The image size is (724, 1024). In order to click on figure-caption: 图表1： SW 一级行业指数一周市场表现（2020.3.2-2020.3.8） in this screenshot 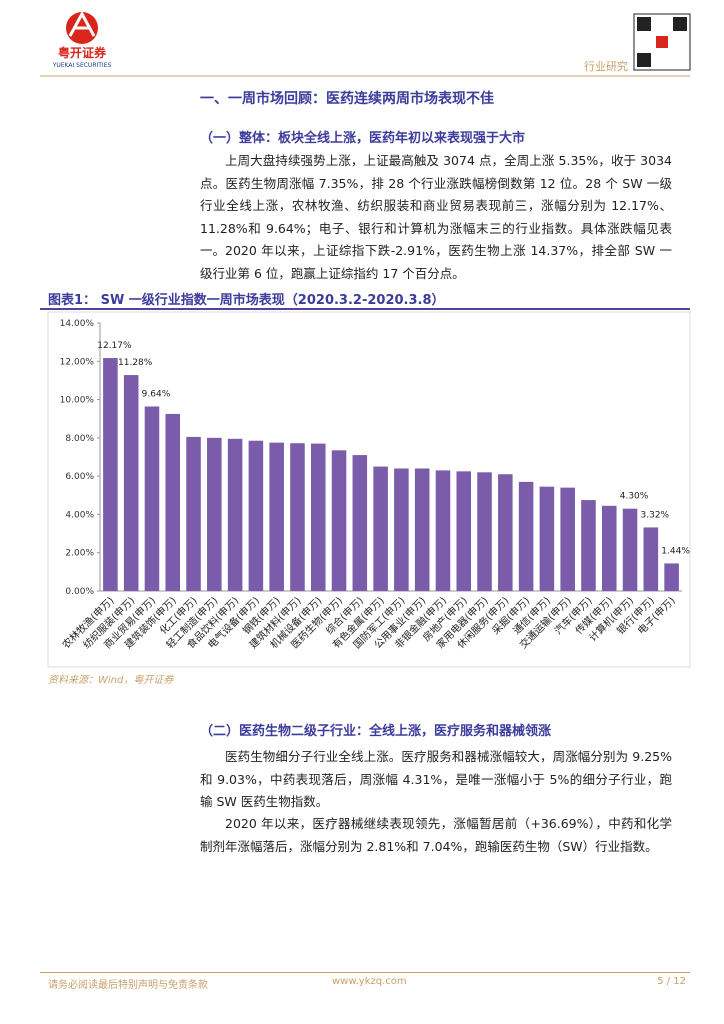, I will do `click(246, 298)`.